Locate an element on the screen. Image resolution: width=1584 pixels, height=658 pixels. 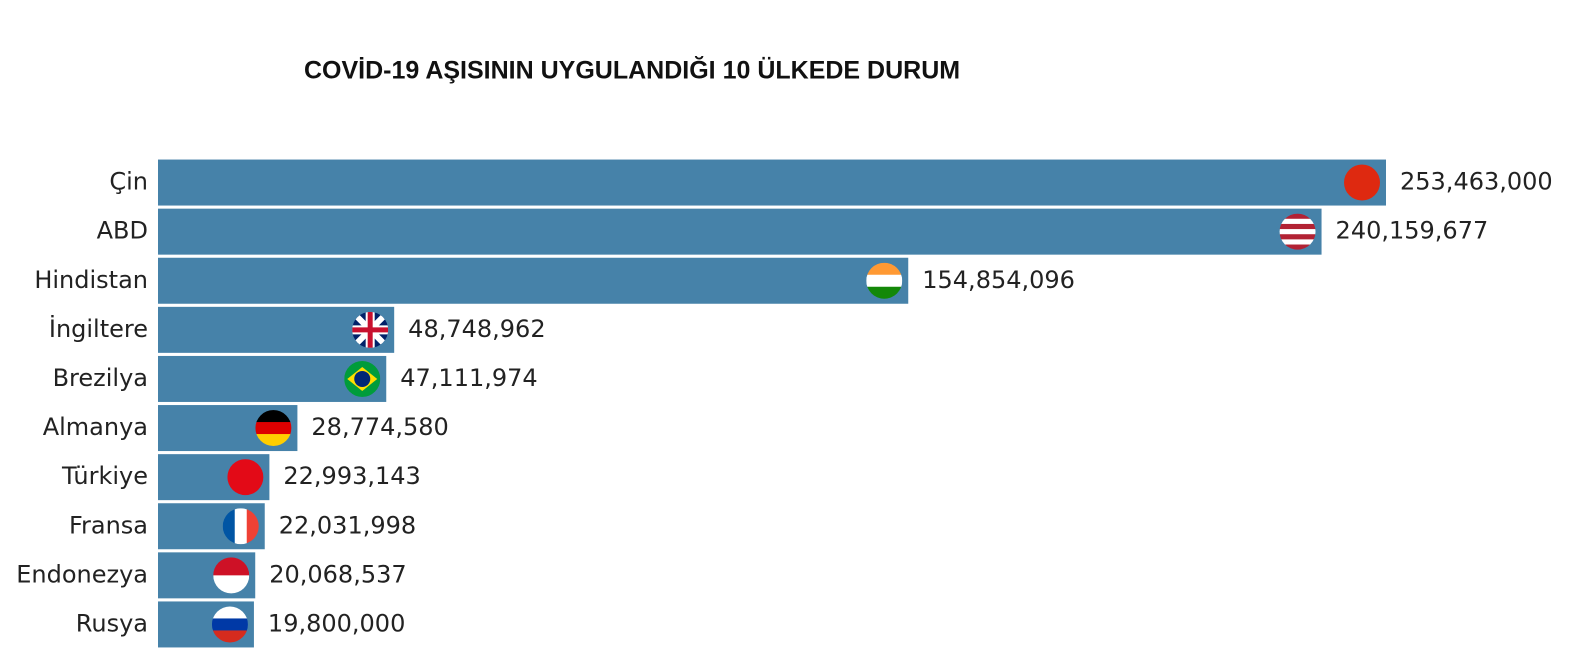
value-label: 48,748,962 is located at coordinates (476, 329).